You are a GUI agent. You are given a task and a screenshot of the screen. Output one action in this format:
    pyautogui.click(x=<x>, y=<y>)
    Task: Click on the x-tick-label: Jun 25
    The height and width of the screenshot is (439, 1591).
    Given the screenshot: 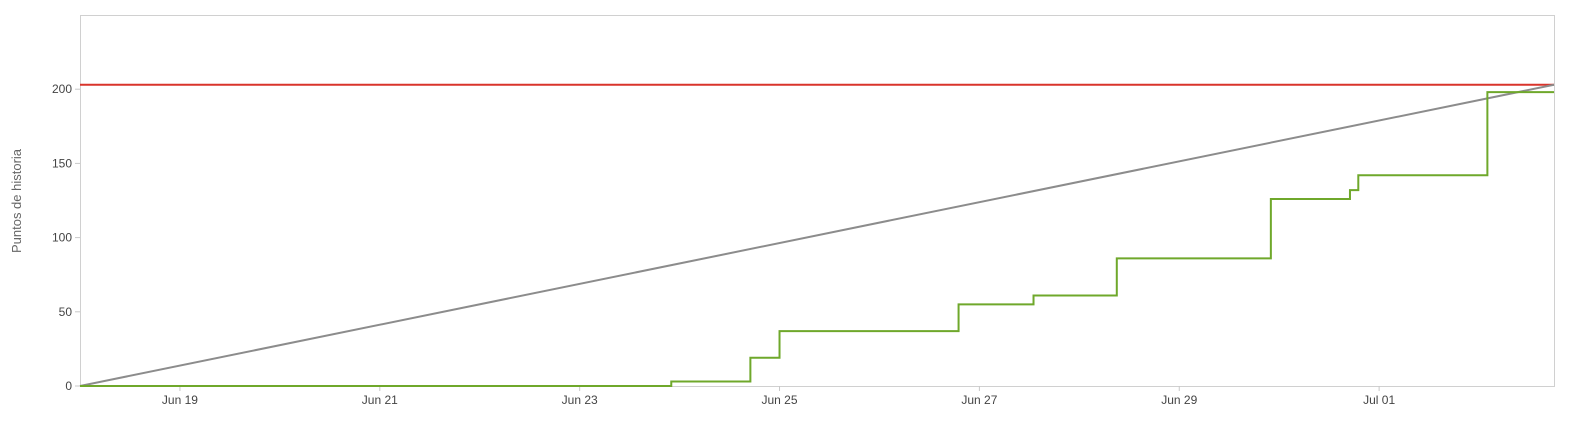 What is the action you would take?
    pyautogui.click(x=780, y=400)
    